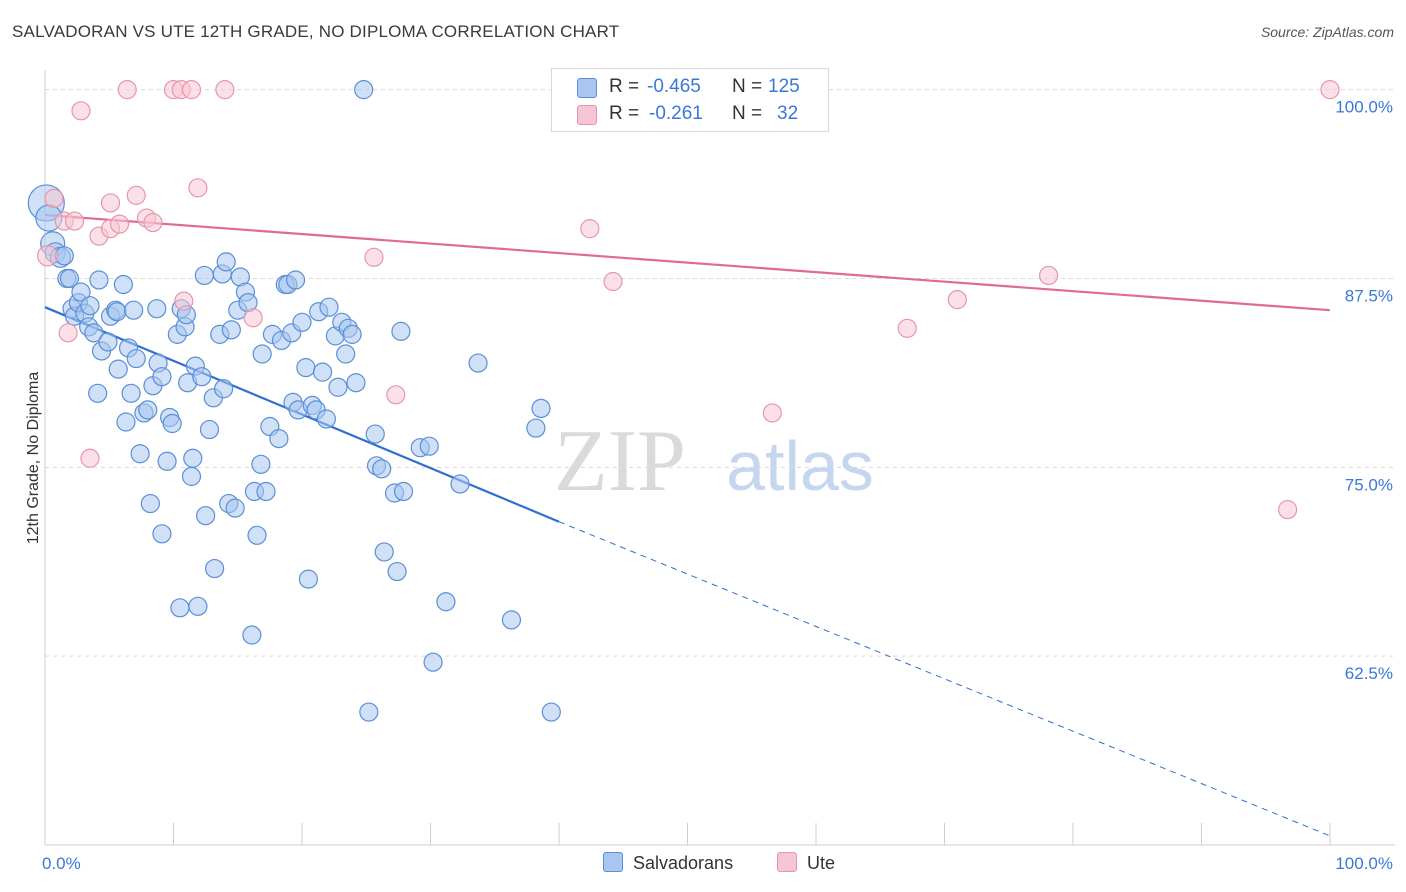 This screenshot has width=1406, height=892. Describe the element at coordinates (687, 262) in the screenshot. I see `ute-trend-line` at that location.